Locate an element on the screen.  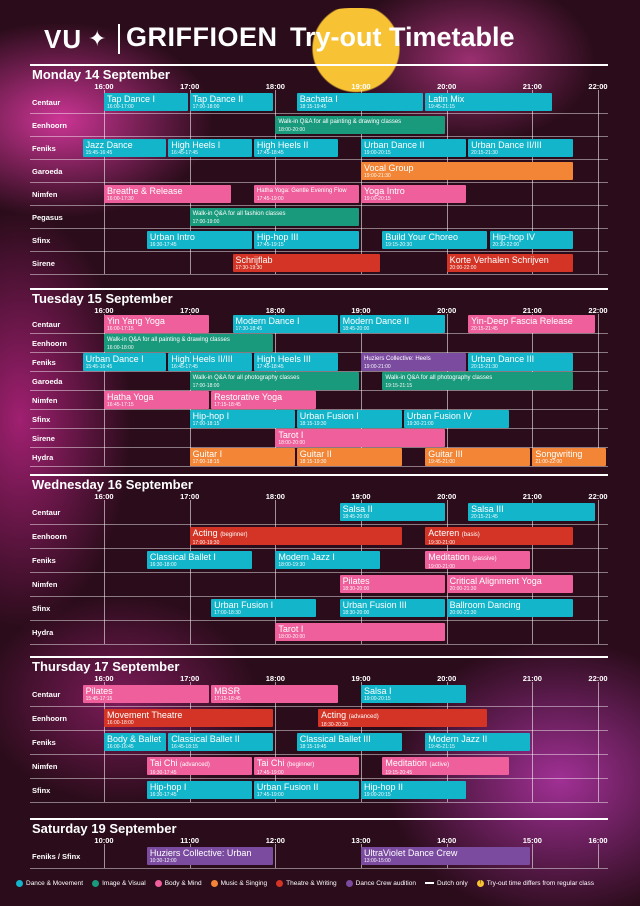
class-time: 17:30-19:30 is located at coordinates (249, 267).